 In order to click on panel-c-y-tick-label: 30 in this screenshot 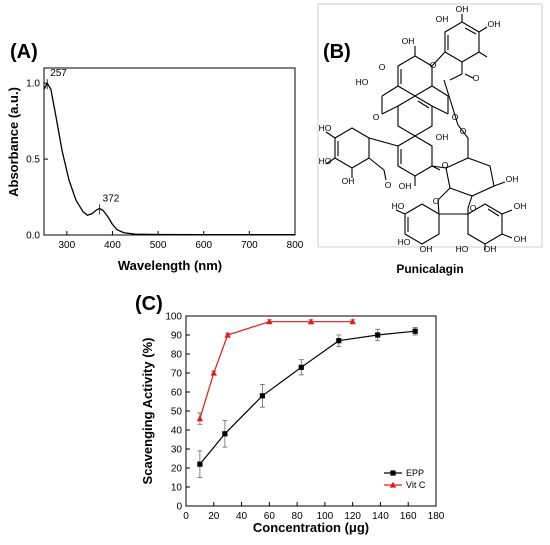, I will do `click(177, 450)`.